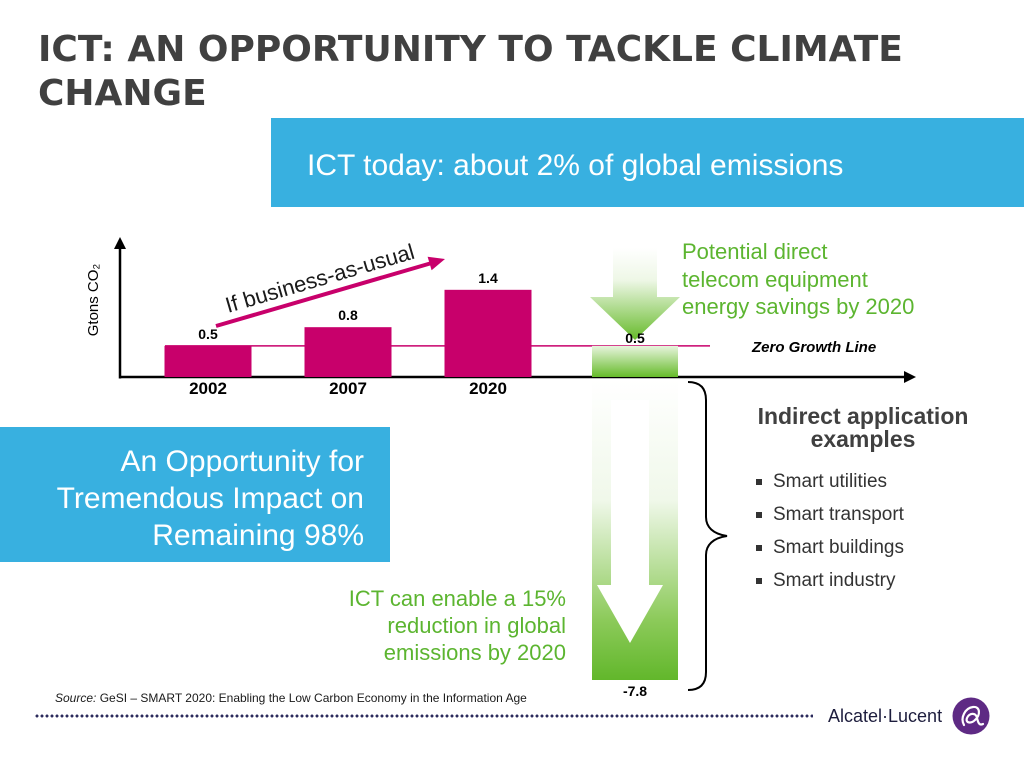  What do you see at coordinates (635, 338) in the screenshot?
I see `direct-savings-value-label: 0.5` at bounding box center [635, 338].